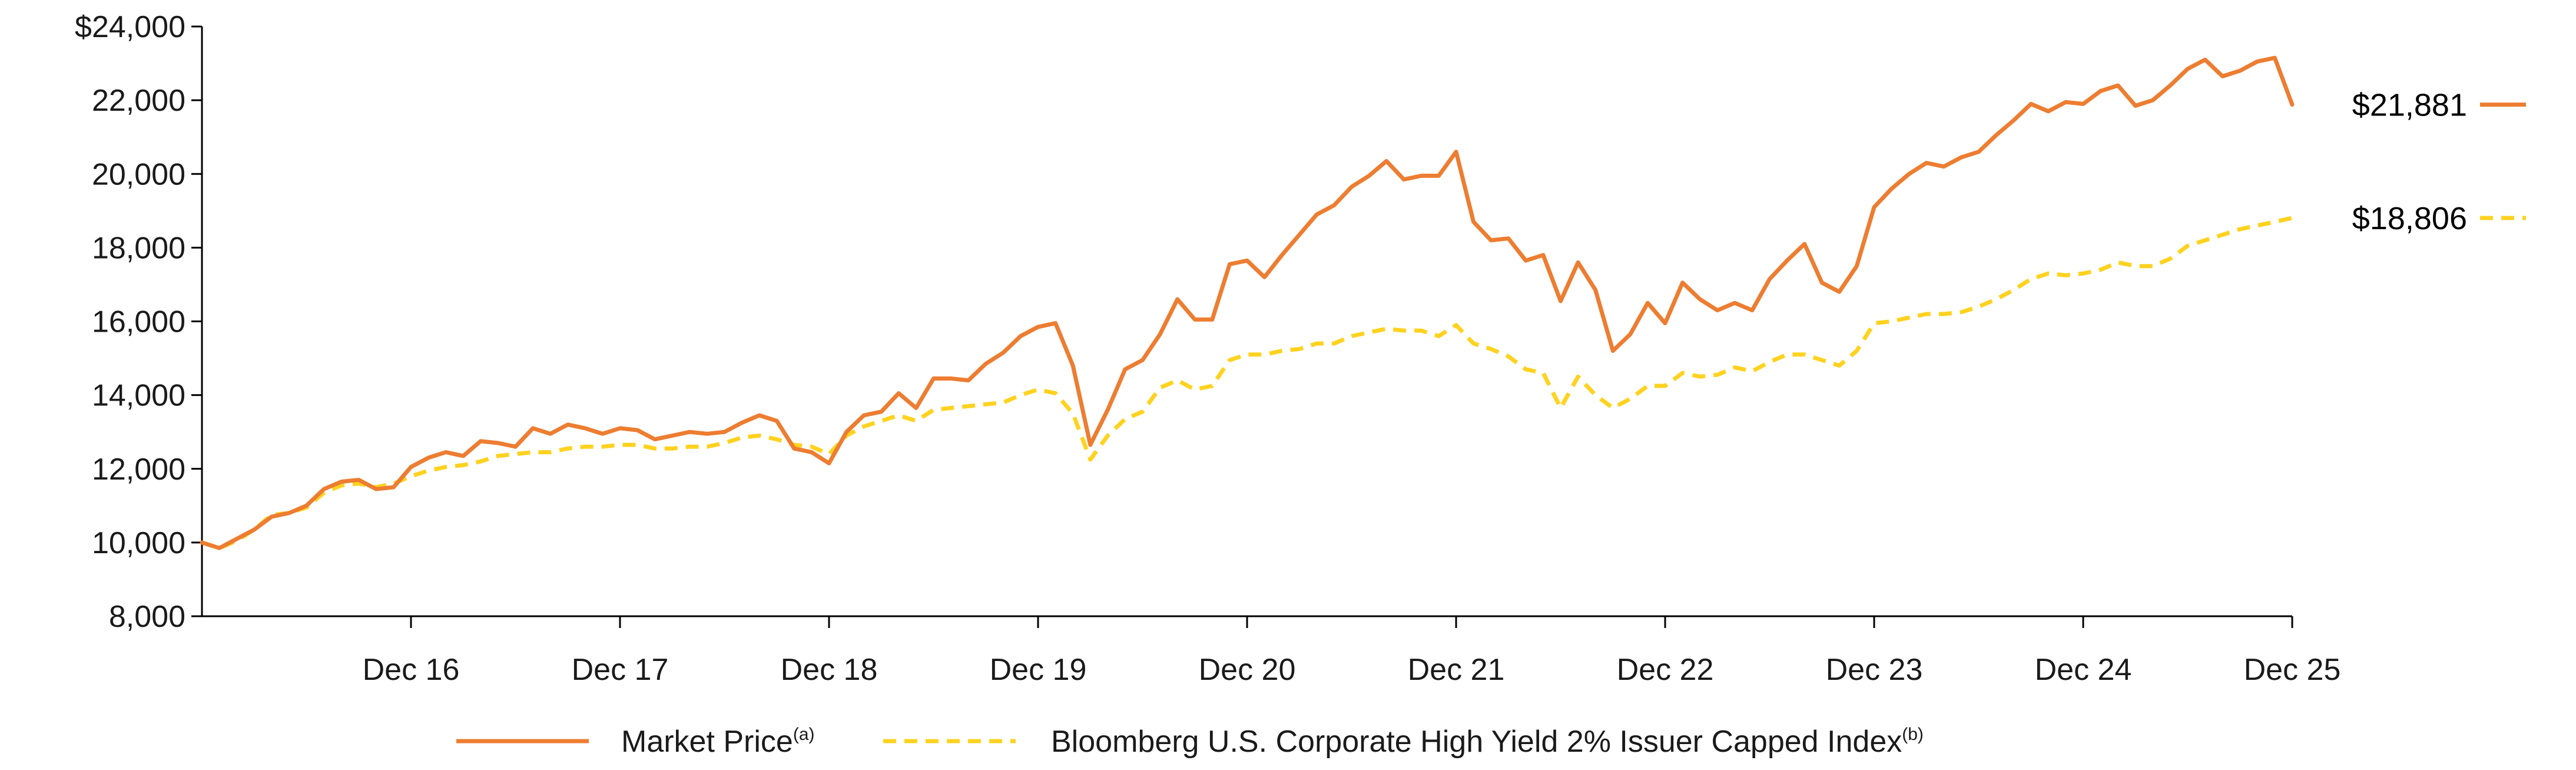 The image size is (2576, 770). What do you see at coordinates (147, 617) in the screenshot?
I see `y-tick-label: 8,000` at bounding box center [147, 617].